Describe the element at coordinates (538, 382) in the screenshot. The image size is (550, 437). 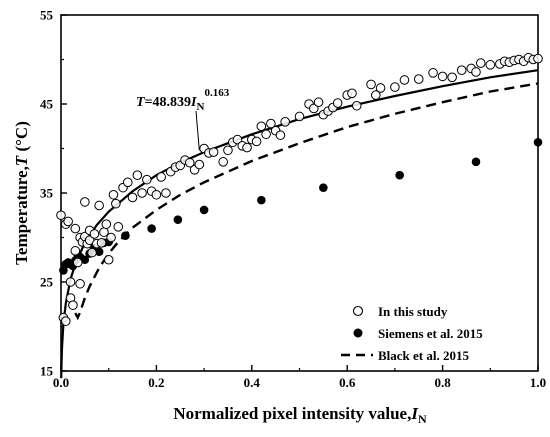
I see `x-tick-label: 1.0` at that location.